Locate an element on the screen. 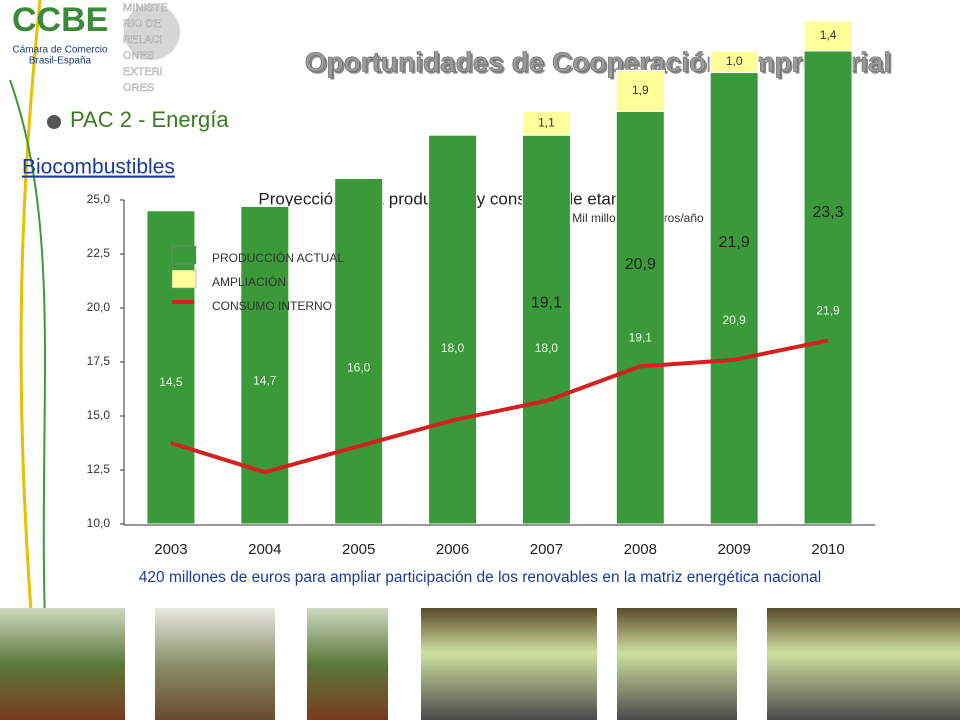 The image size is (960, 720). ministry-text: MINISTE is located at coordinates (145, 8).